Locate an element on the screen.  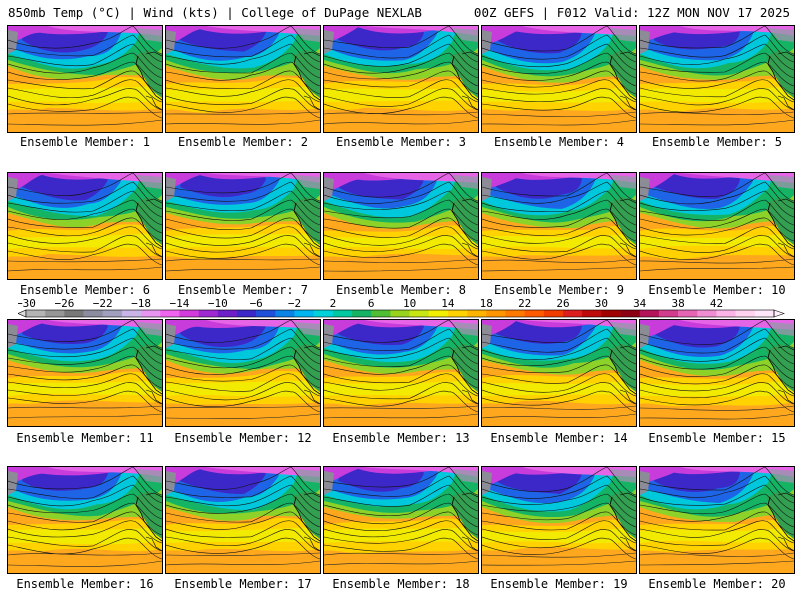
ensemble-member-label: Ensemble Member: 1 is located at coordinates (85, 142).